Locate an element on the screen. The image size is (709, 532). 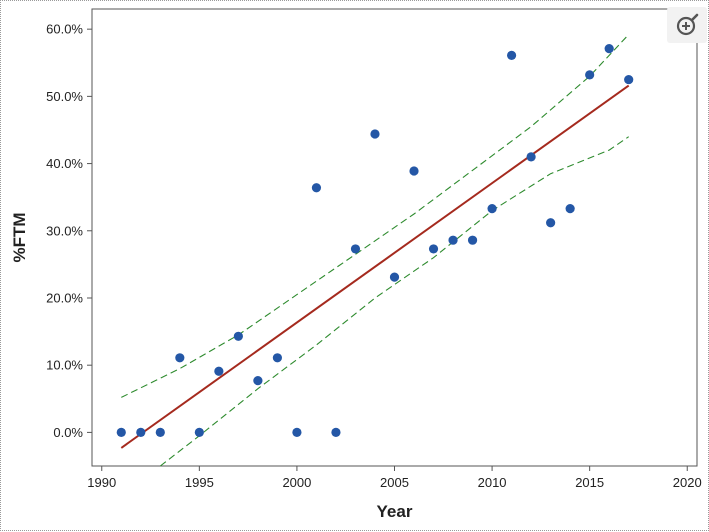
x-tick-label: 2000 is located at coordinates (296, 482).